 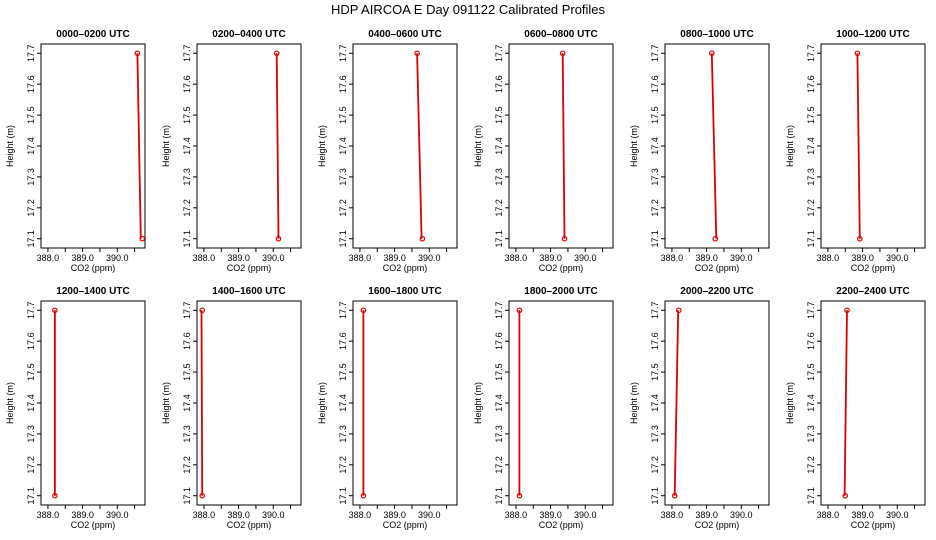 I want to click on panel-title: 1800–2000 UTC, so click(x=560, y=291).